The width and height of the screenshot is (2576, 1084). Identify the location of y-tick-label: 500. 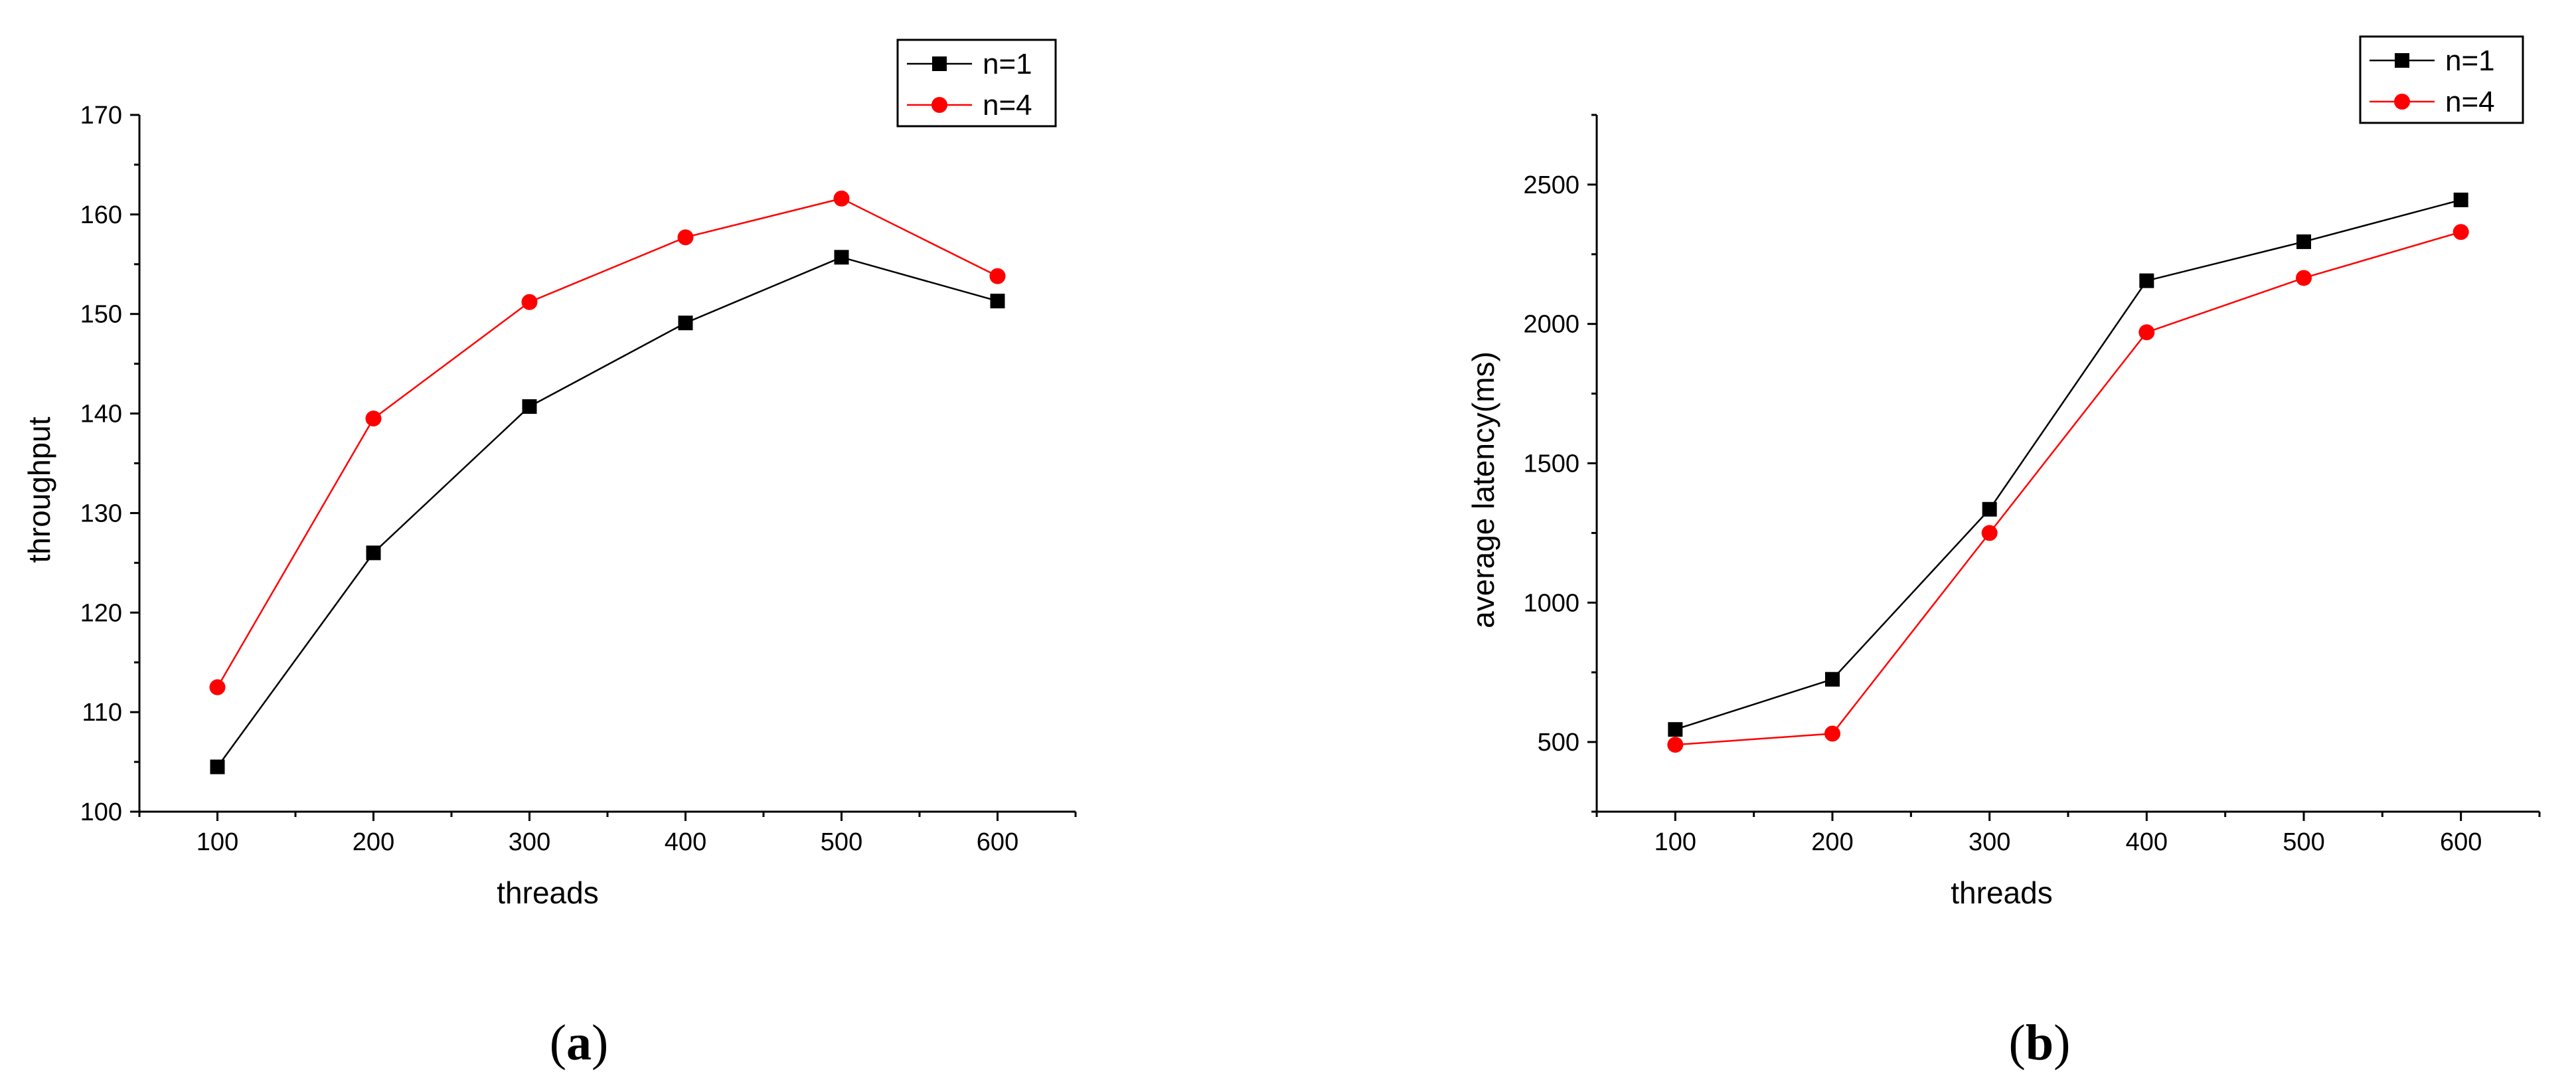
(1558, 743).